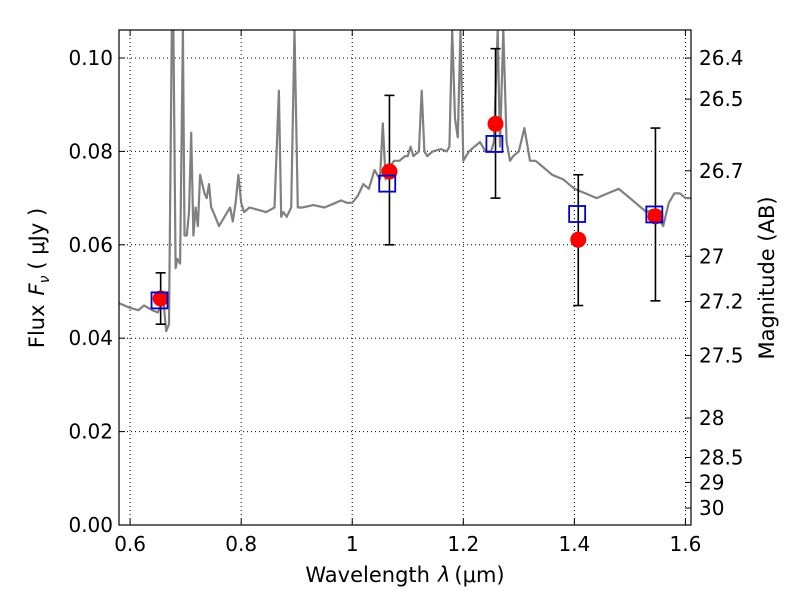  What do you see at coordinates (130, 544) in the screenshot?
I see `x-tick-label: 0.6` at bounding box center [130, 544].